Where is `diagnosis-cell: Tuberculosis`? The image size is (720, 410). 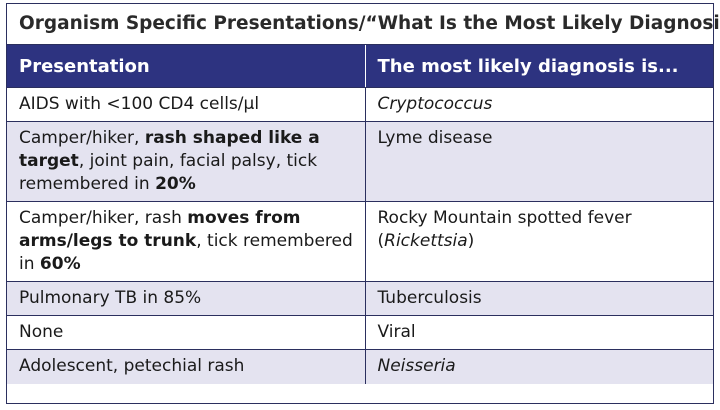 diagnosis-cell: Tuberculosis is located at coordinates (539, 298).